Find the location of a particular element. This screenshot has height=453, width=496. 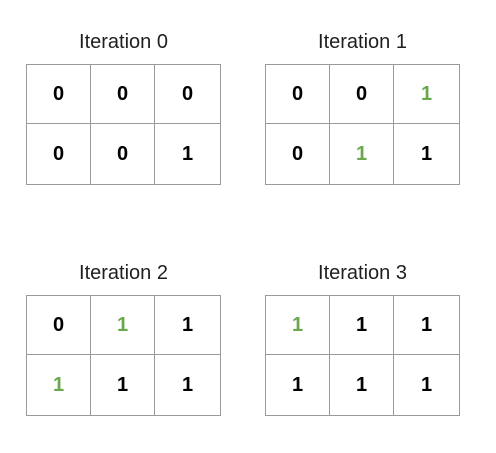

grid: 0 1 1 1 1 1 is located at coordinates (123, 355).